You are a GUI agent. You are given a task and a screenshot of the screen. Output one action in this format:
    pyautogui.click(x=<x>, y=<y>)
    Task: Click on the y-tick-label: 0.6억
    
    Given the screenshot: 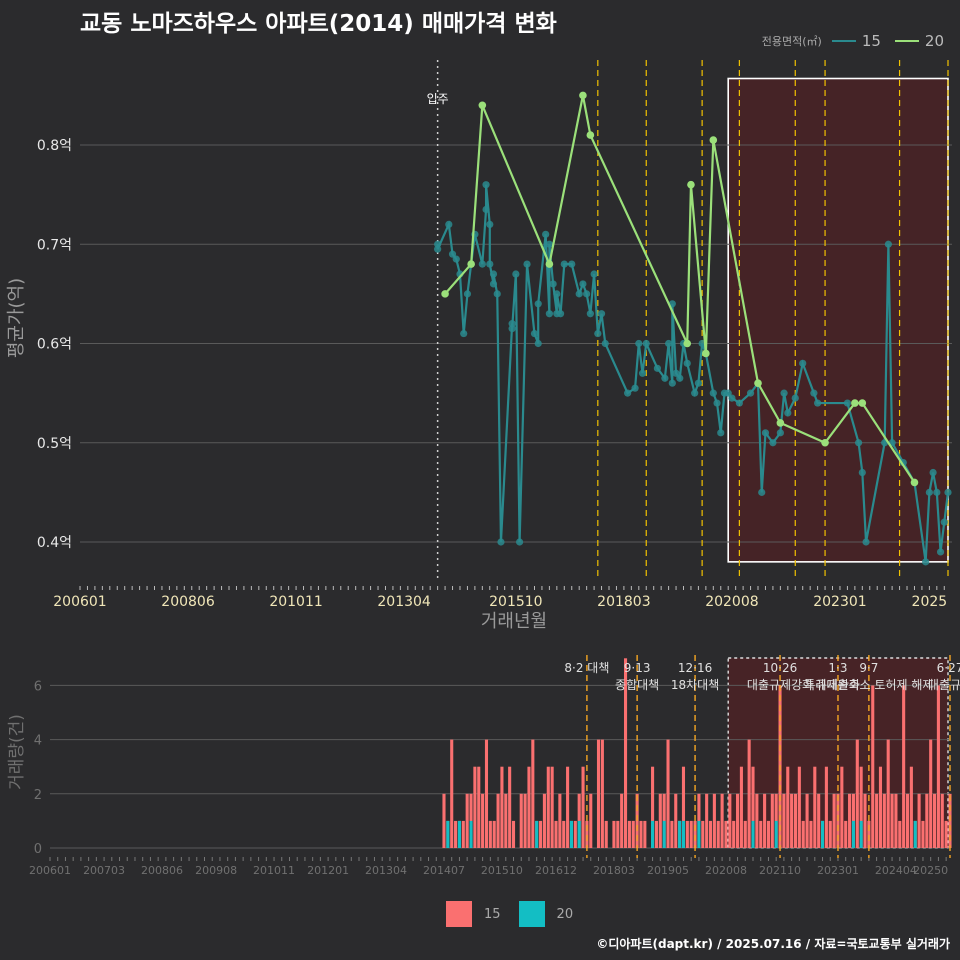 What is the action you would take?
    pyautogui.click(x=54, y=345)
    